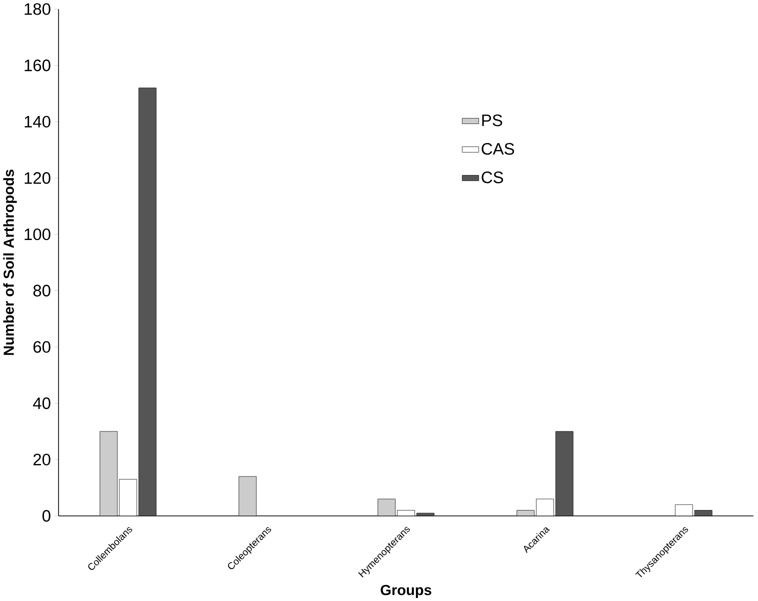 The height and width of the screenshot is (601, 758). I want to click on y-tick-label: 40, so click(41, 403).